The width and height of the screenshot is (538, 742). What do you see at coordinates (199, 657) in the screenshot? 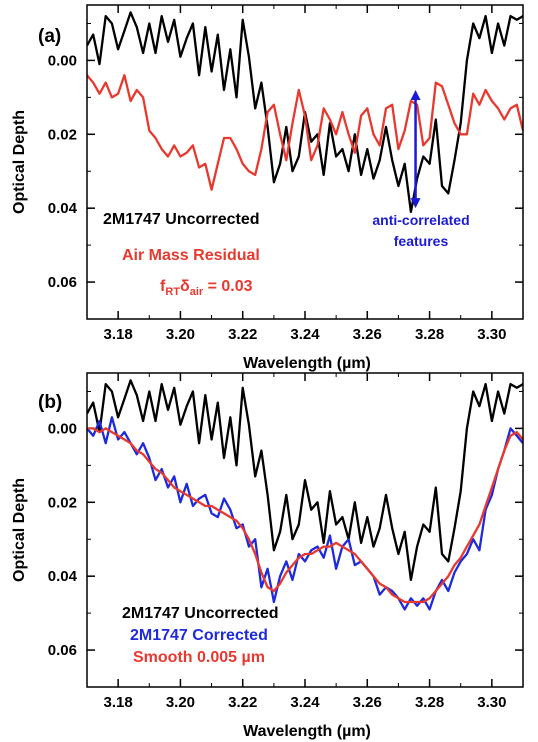
I see `legend-b-smooth: Smooth 0.005 µm` at bounding box center [199, 657].